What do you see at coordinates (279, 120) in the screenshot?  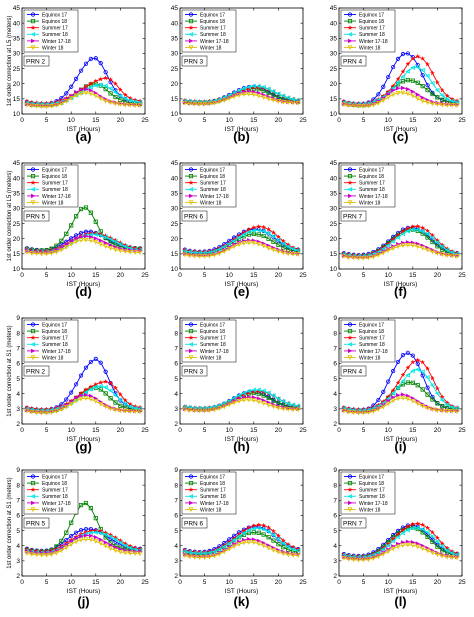 I see `x-tick-label: 20` at bounding box center [279, 120].